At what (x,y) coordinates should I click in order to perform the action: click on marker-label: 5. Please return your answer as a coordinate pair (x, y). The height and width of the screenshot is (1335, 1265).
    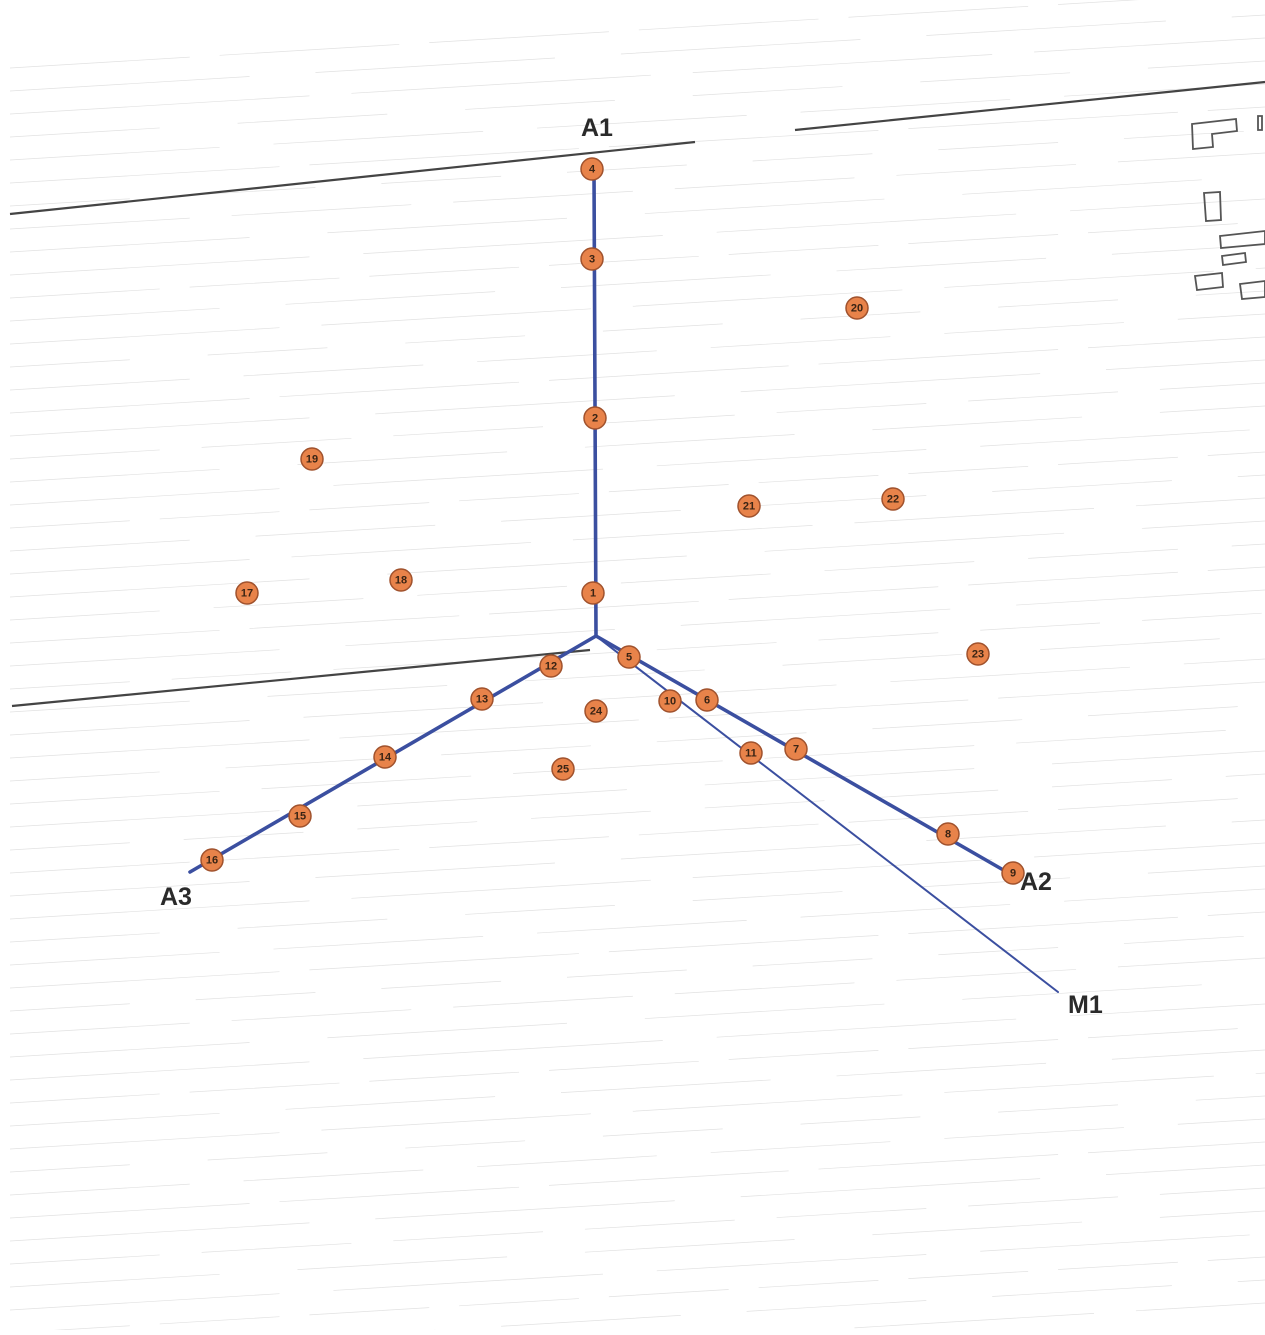
    Looking at the image, I should click on (629, 658).